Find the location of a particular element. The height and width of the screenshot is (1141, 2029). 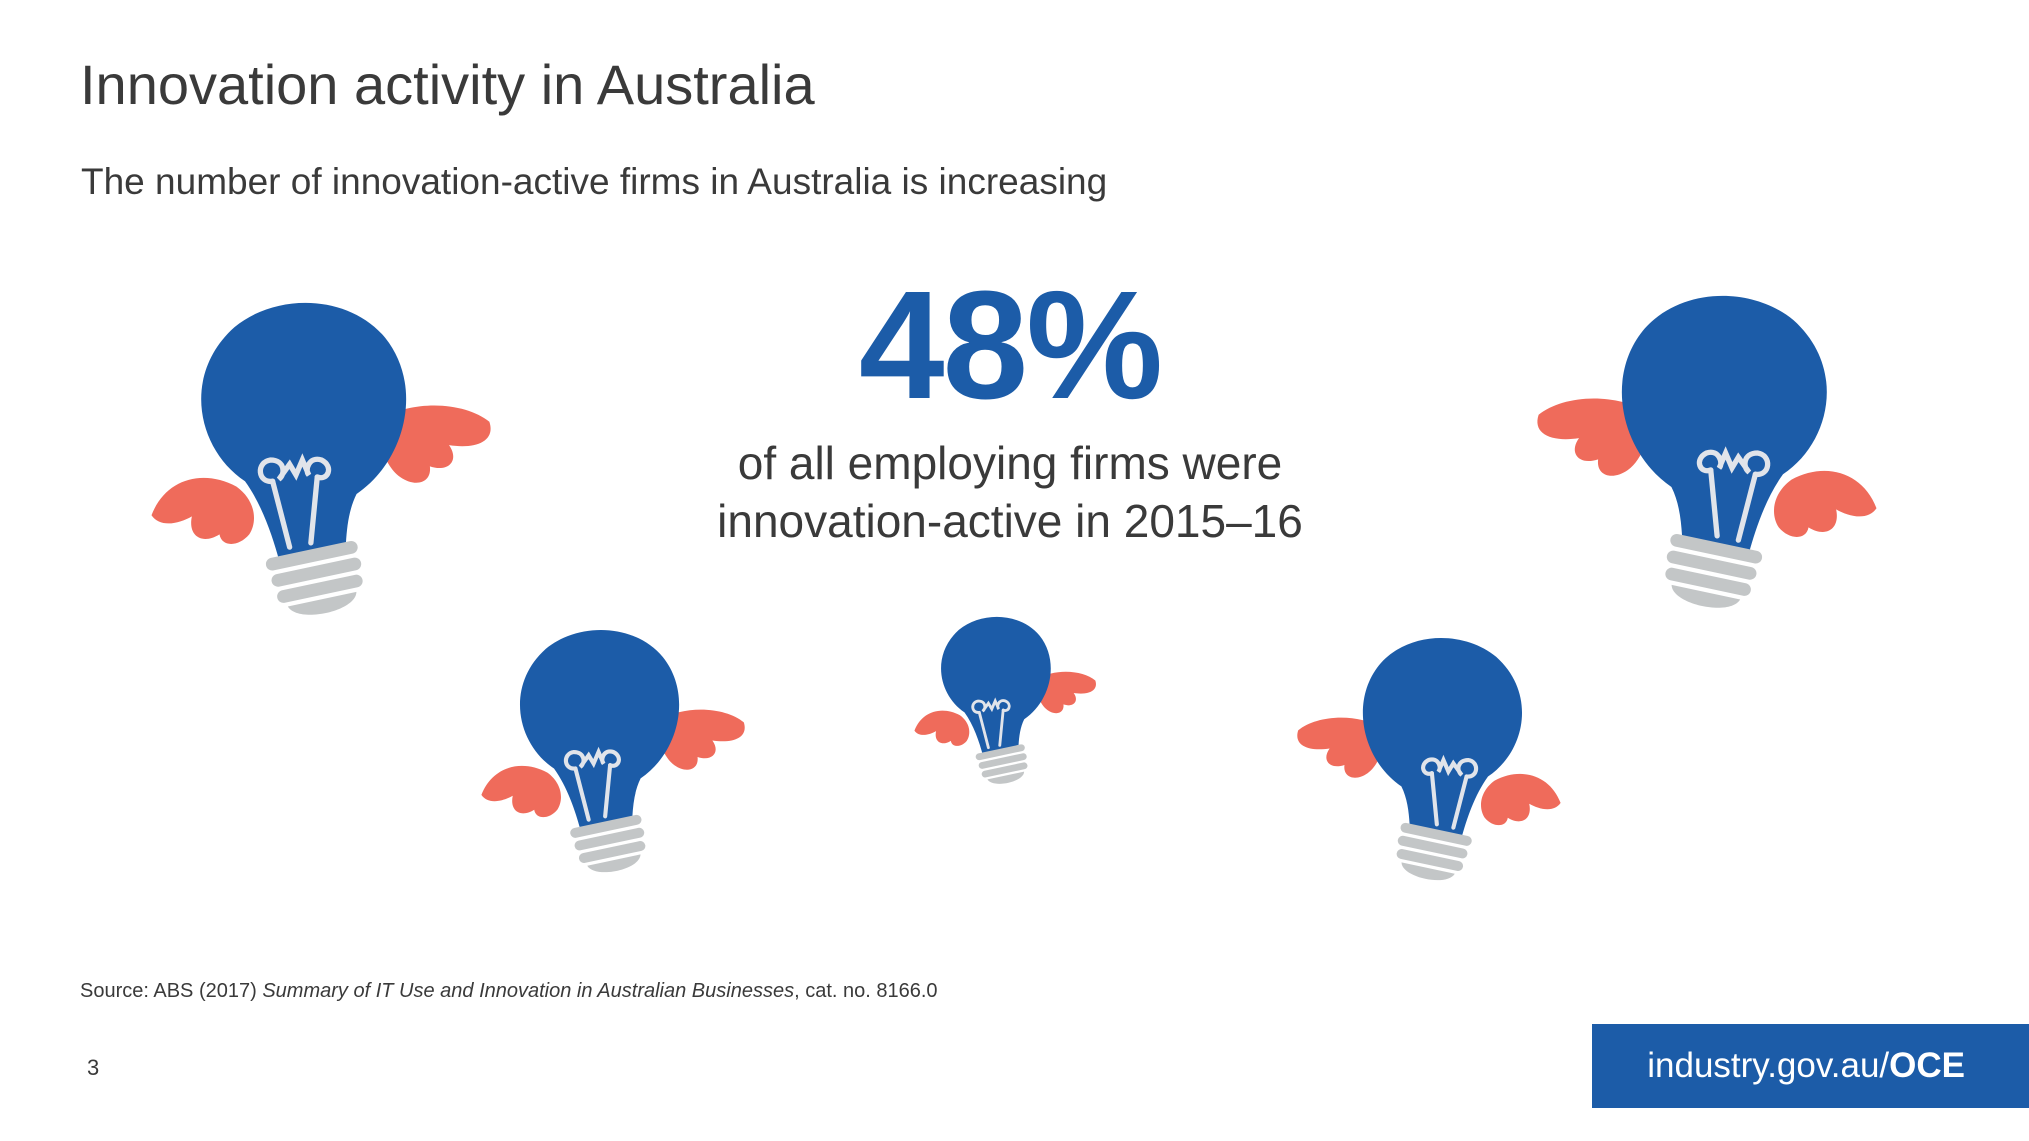

website-prefix: industry.gov.au/ is located at coordinates (1768, 1065).